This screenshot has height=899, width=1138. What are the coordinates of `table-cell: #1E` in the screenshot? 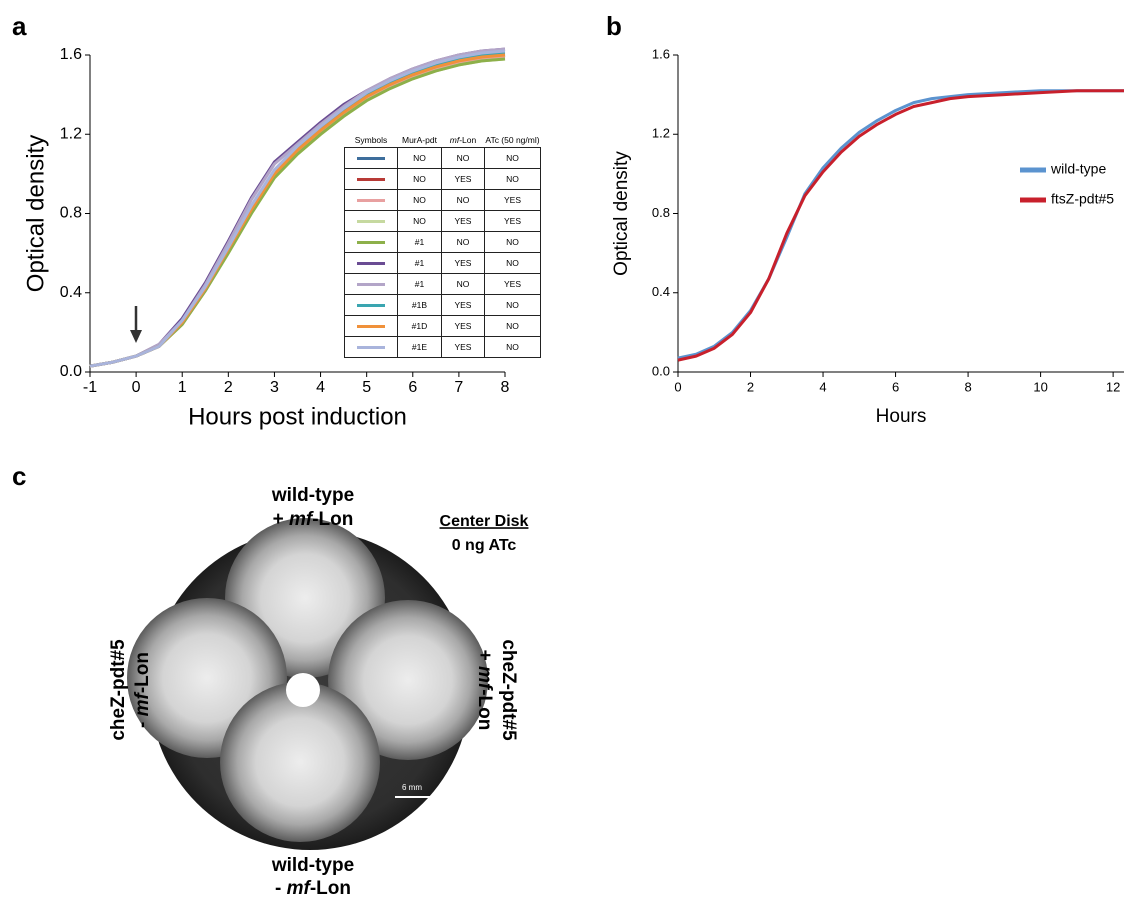 It's located at (419, 347).